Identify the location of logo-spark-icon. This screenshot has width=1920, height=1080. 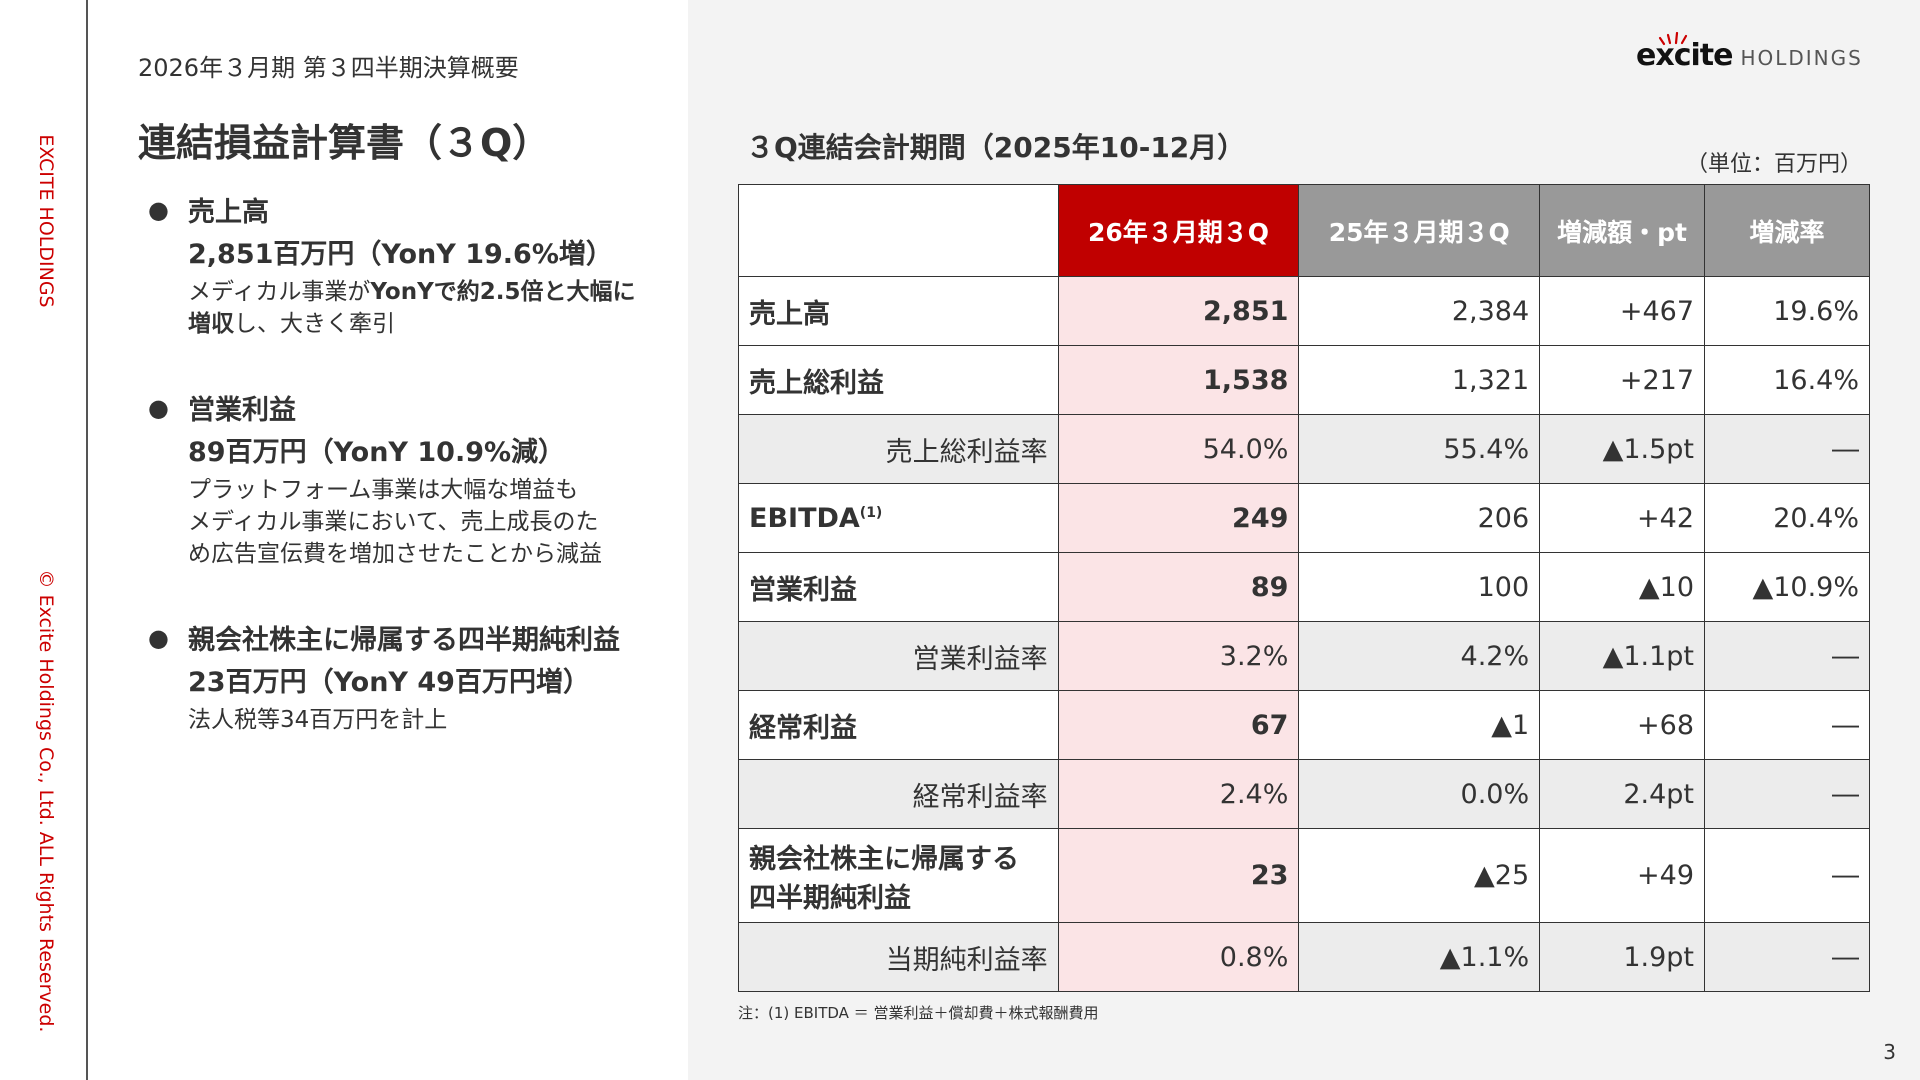
(1673, 39).